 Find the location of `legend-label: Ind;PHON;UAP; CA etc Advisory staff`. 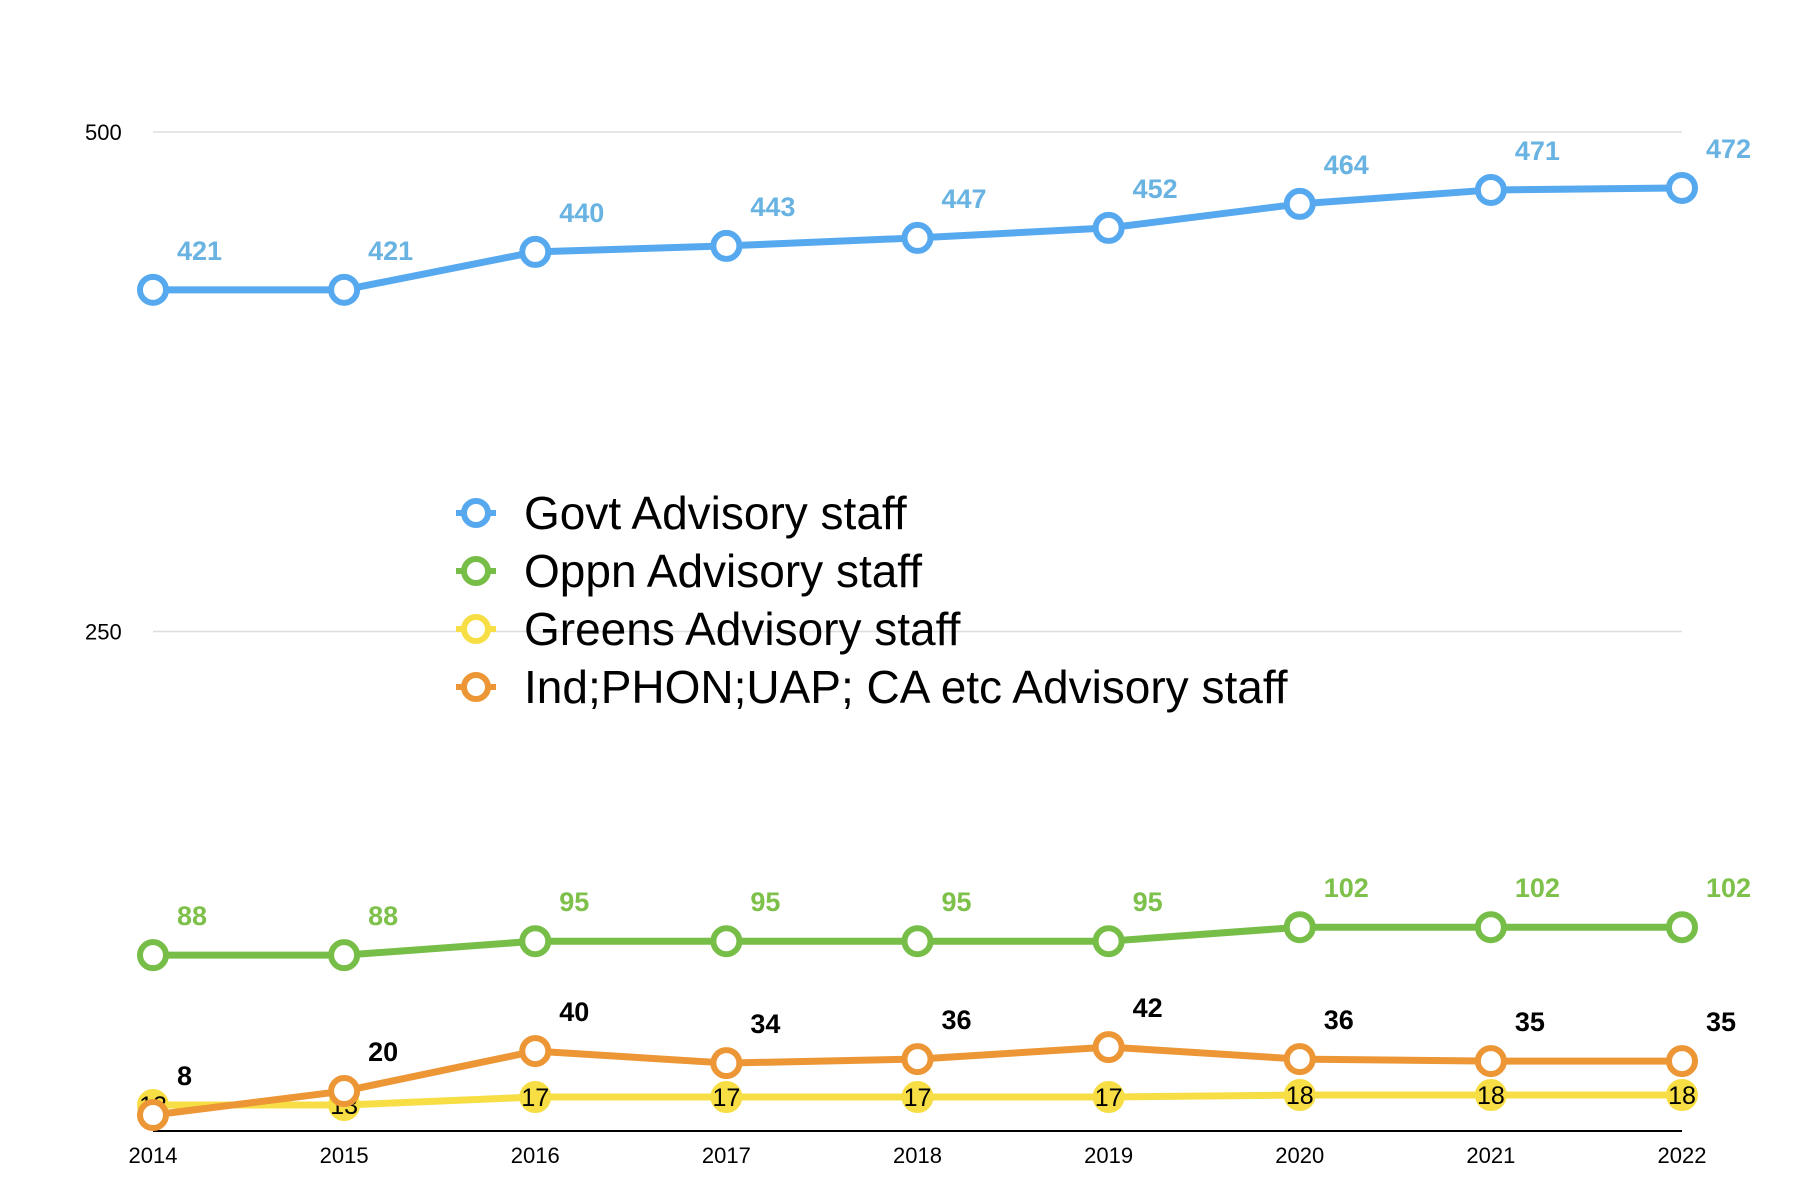

legend-label: Ind;PHON;UAP; CA etc Advisory staff is located at coordinates (906, 687).